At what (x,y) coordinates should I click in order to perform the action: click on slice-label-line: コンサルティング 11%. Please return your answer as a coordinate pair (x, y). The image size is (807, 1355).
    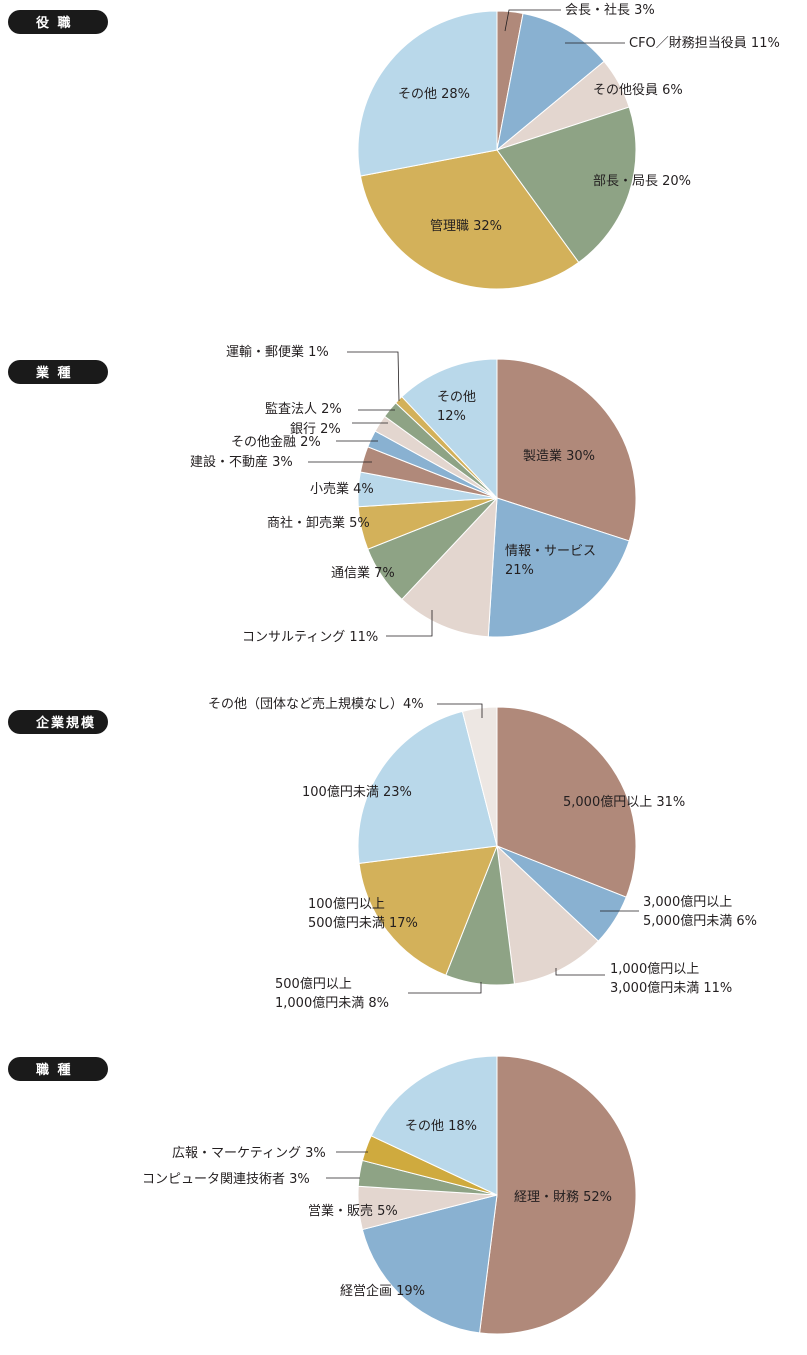
    Looking at the image, I should click on (310, 637).